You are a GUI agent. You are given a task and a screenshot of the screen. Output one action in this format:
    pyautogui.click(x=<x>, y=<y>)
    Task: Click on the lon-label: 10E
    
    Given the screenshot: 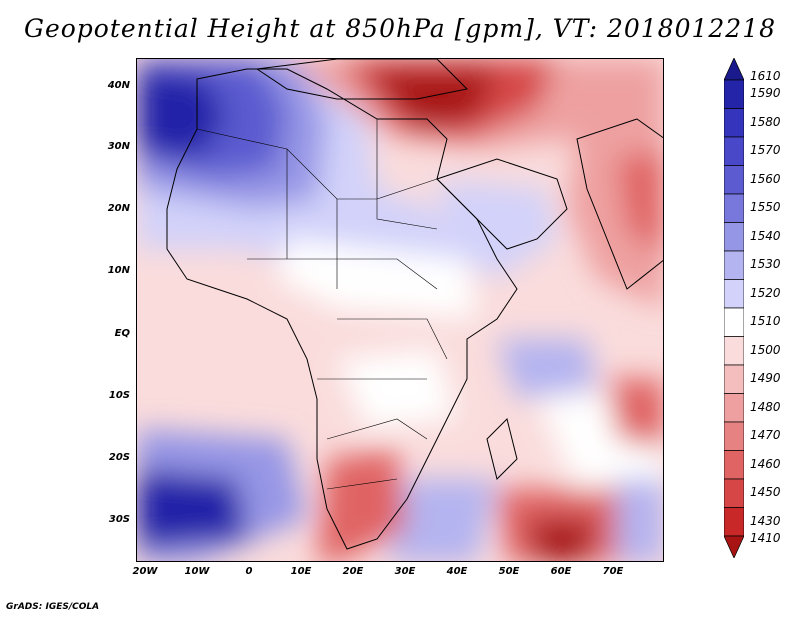 What is the action you would take?
    pyautogui.click(x=301, y=571)
    